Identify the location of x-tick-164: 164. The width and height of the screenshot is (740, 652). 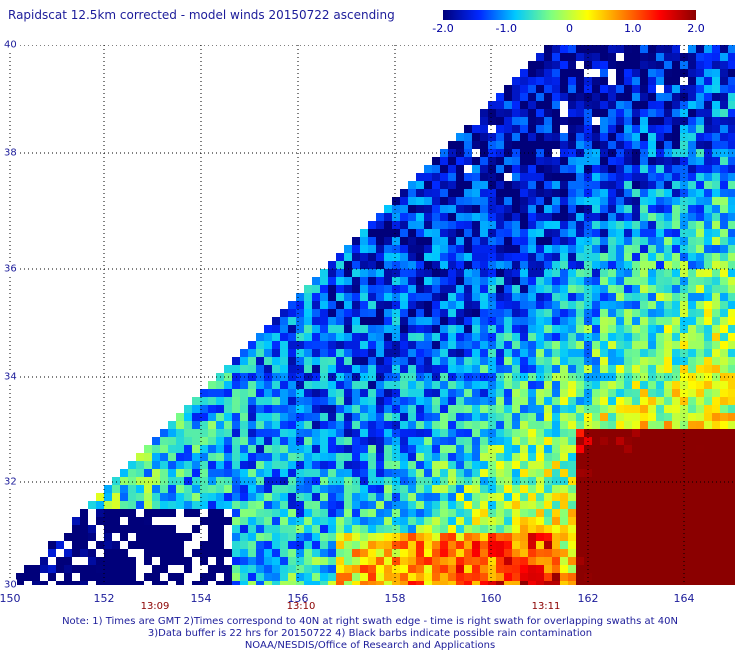
(684, 598).